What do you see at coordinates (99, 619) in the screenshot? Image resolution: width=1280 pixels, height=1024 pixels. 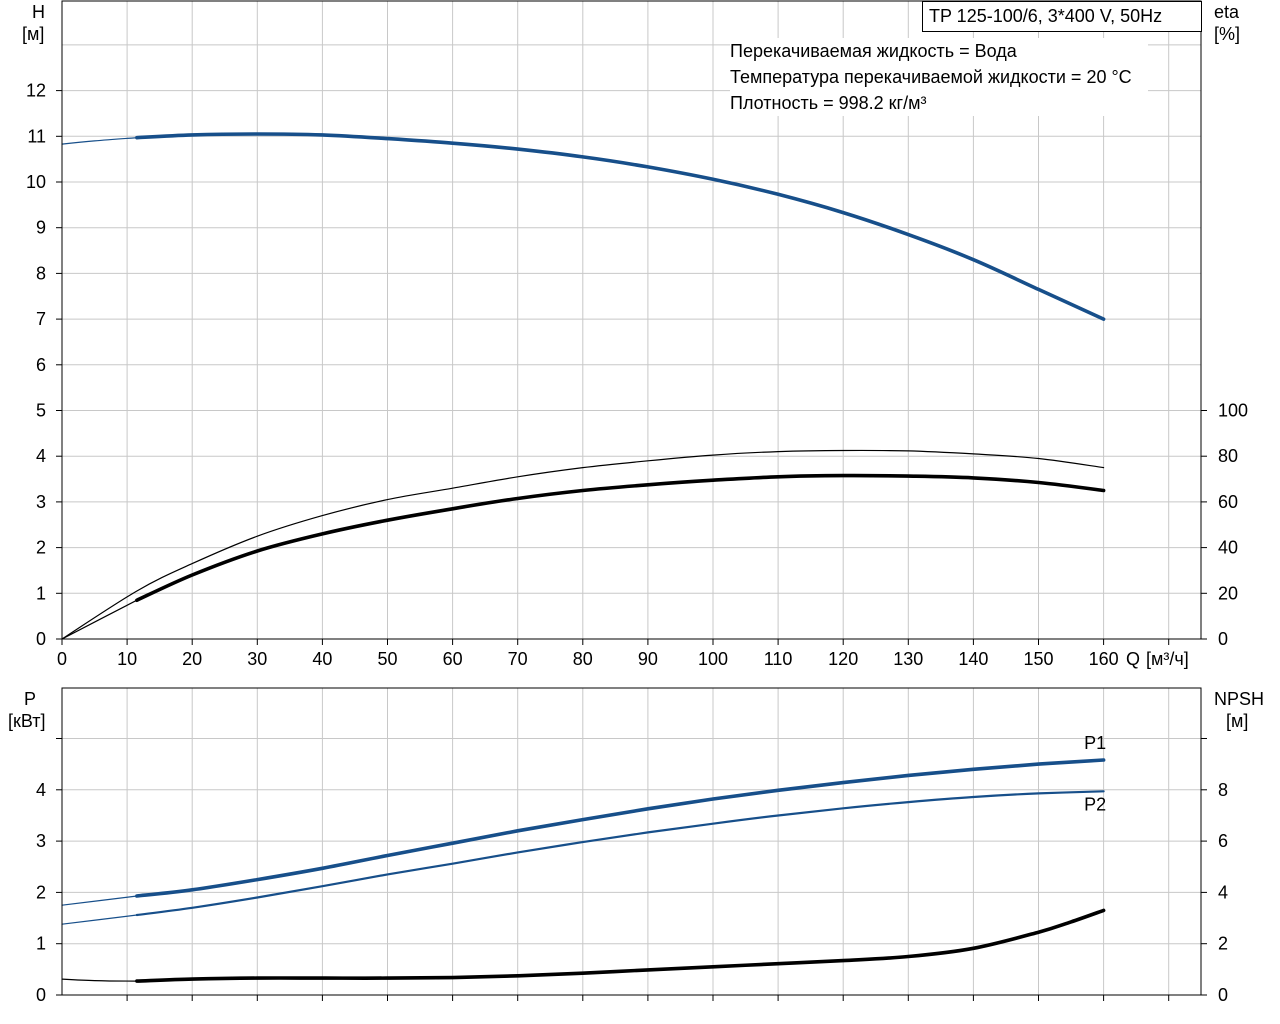 I see `curve-eta-total-extrapolated` at bounding box center [99, 619].